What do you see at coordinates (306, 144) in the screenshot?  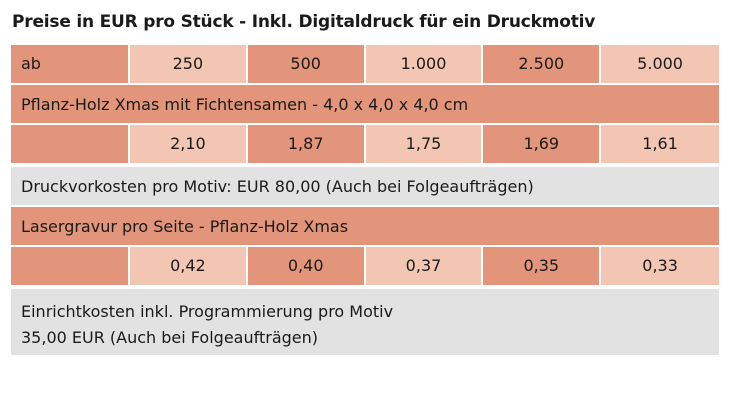 I see `price-cell: 1,87` at bounding box center [306, 144].